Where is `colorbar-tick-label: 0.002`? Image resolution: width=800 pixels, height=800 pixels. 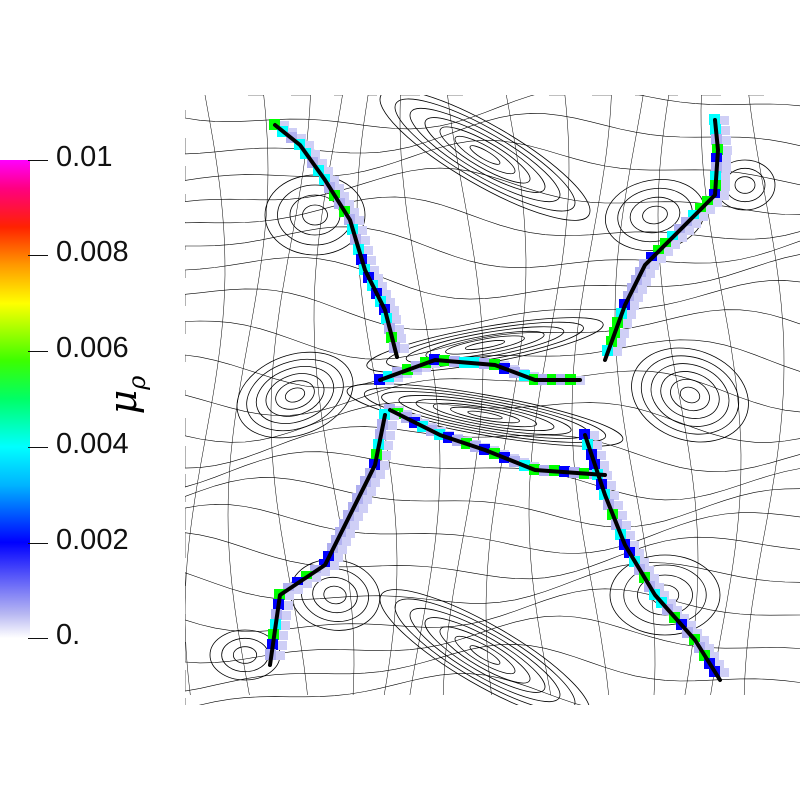
colorbar-tick-label: 0.002 is located at coordinates (92, 540).